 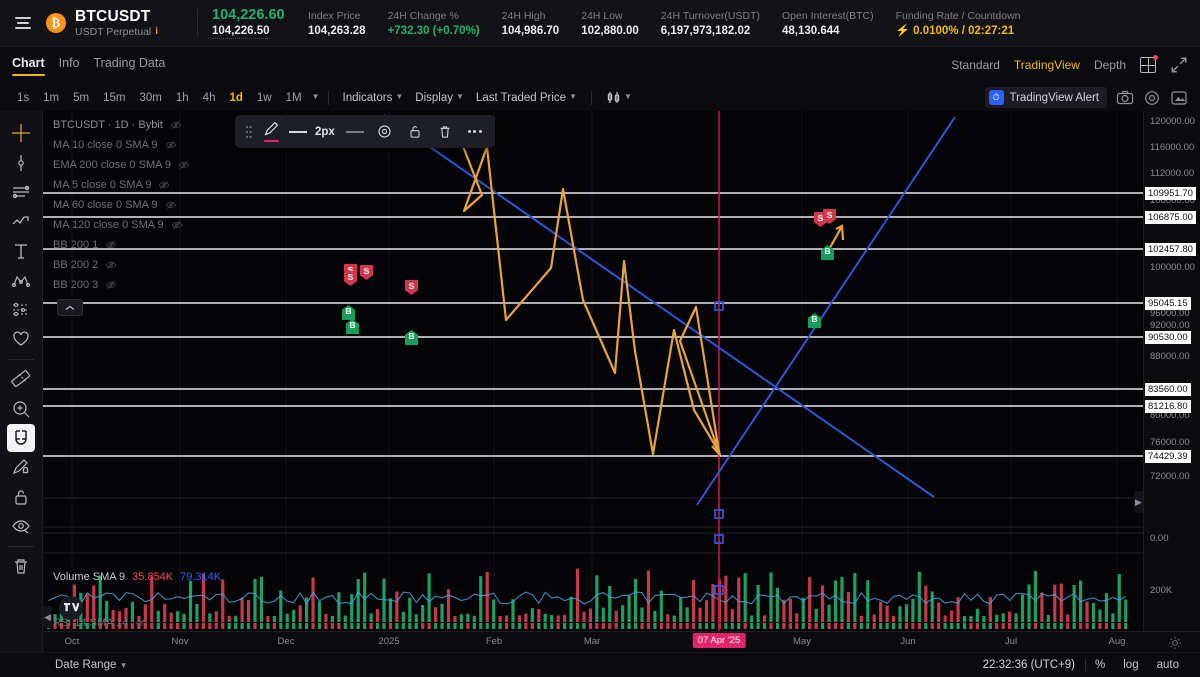 I want to click on drawing-mode-tool, so click(x=21, y=467).